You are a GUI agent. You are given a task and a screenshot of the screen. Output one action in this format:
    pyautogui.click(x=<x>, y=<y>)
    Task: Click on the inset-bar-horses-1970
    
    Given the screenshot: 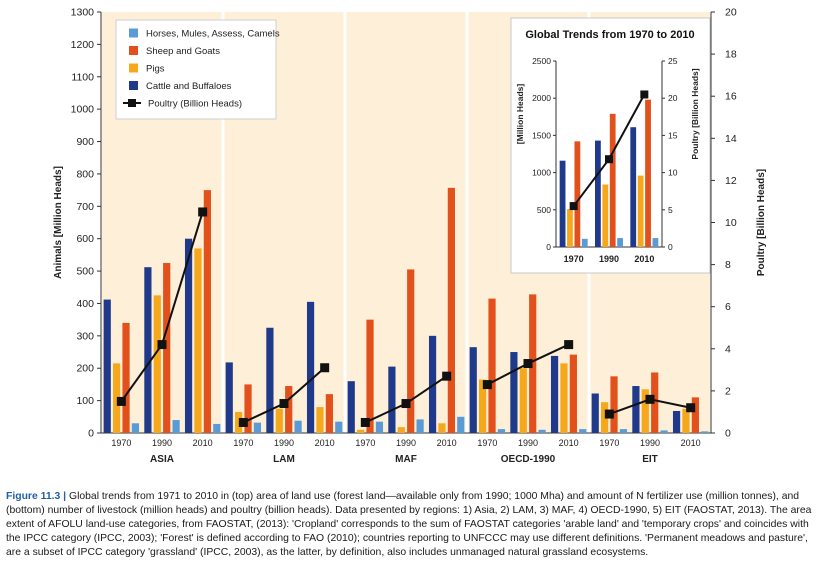 What is the action you would take?
    pyautogui.click(x=584, y=242)
    